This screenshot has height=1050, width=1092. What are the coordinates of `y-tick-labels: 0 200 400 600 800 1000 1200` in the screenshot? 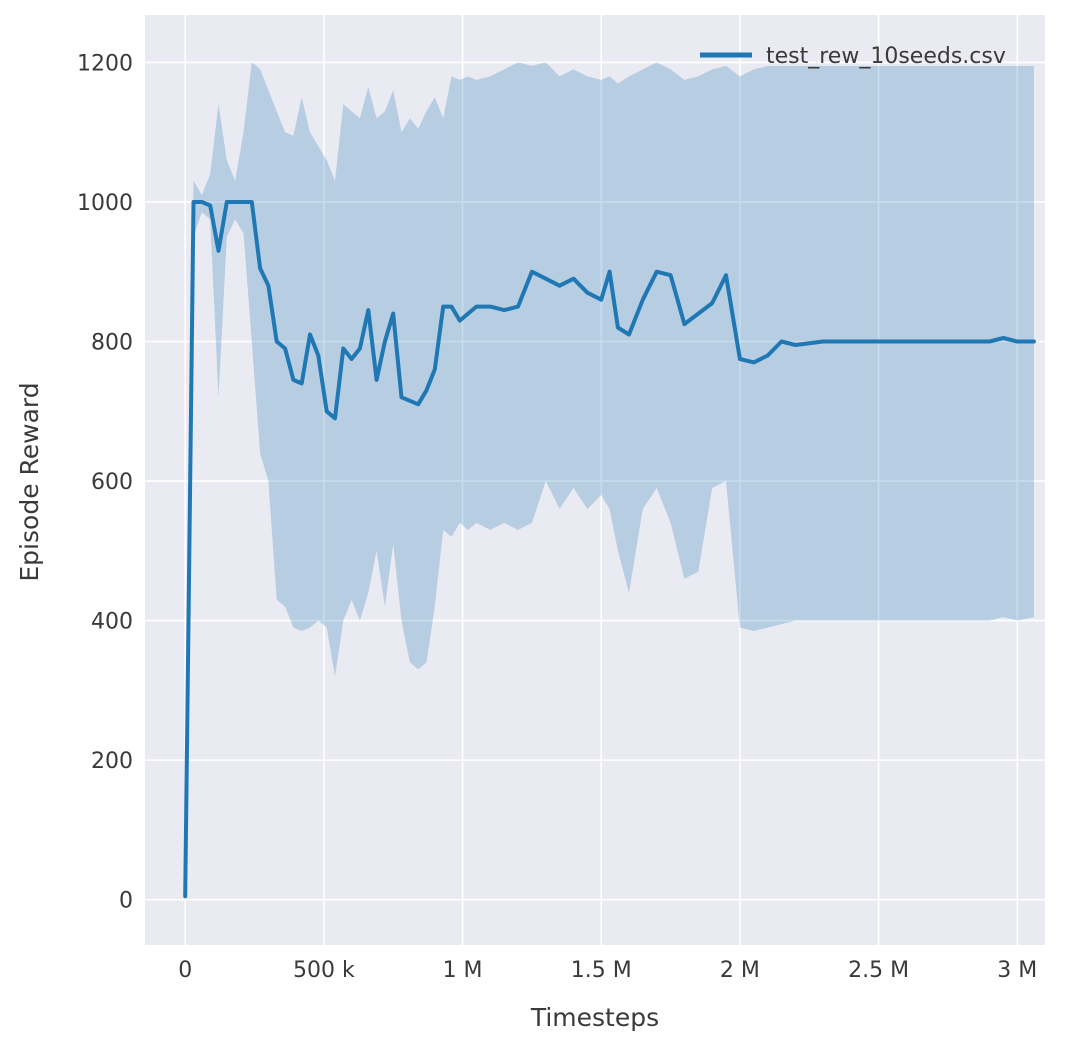 It's located at (105, 482).